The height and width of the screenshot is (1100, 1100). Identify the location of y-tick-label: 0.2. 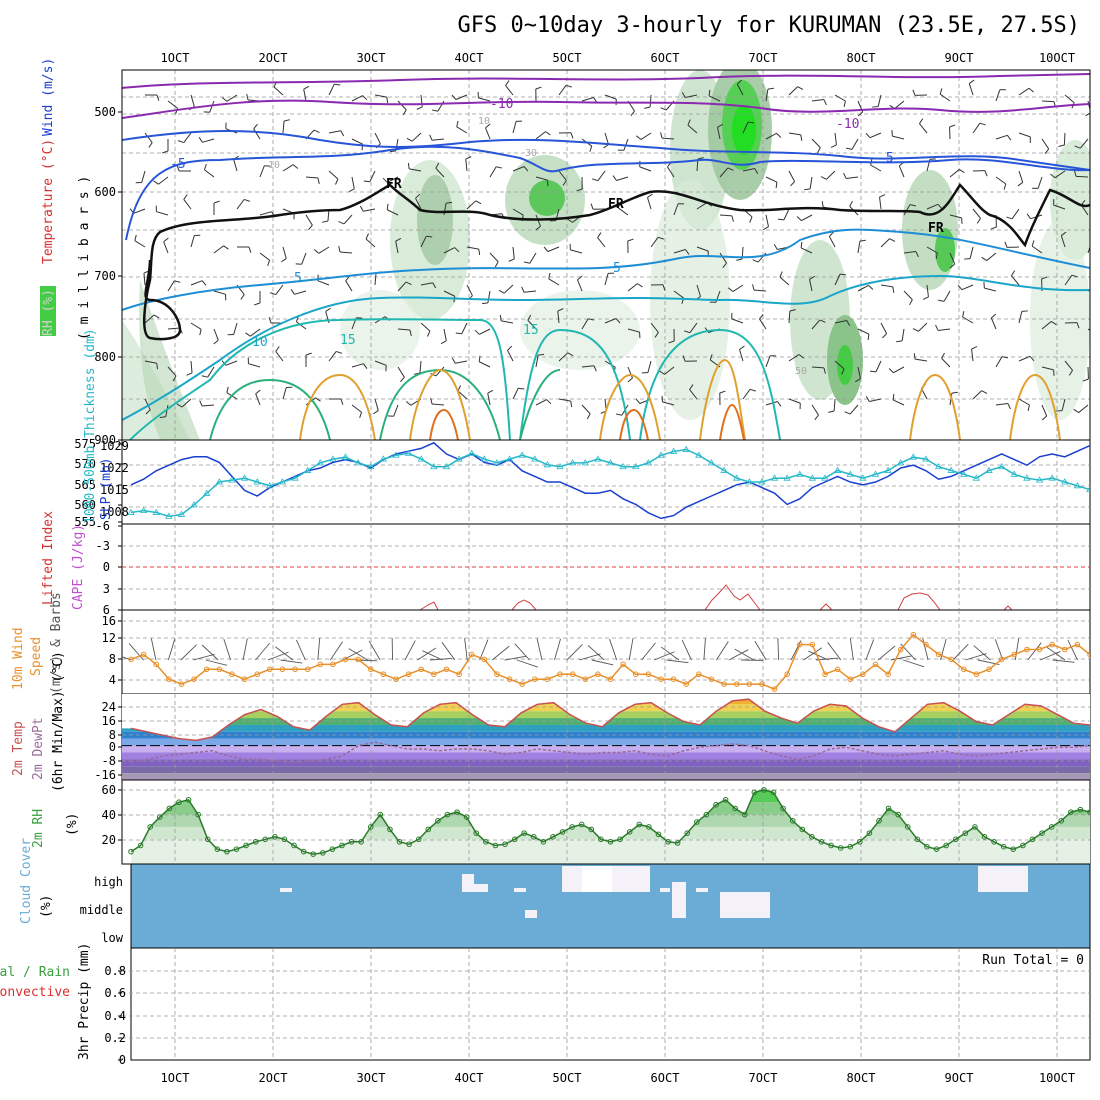
(115, 1038).